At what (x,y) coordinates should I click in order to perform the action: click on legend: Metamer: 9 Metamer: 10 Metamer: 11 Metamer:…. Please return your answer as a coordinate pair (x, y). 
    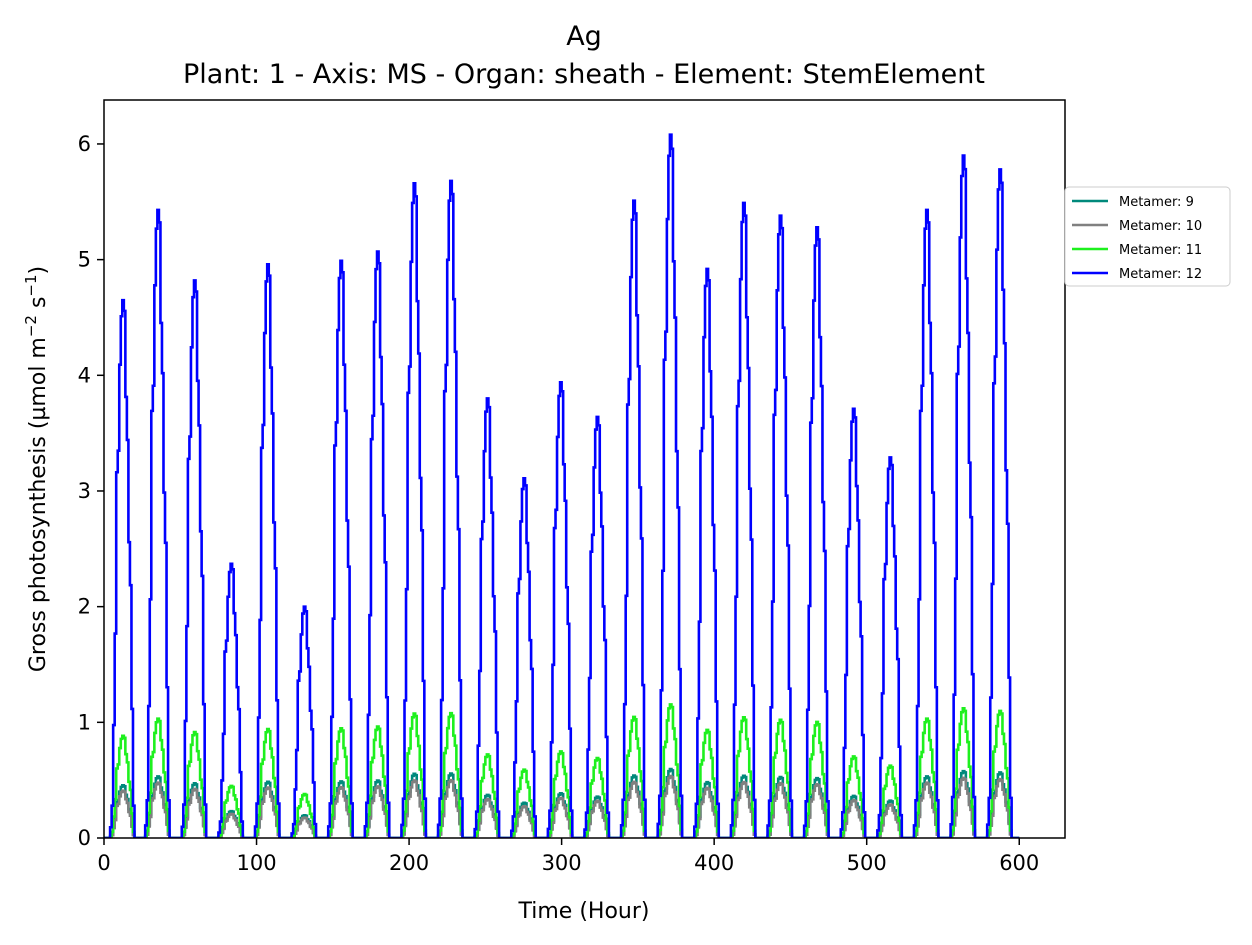
    Looking at the image, I should click on (1147, 236).